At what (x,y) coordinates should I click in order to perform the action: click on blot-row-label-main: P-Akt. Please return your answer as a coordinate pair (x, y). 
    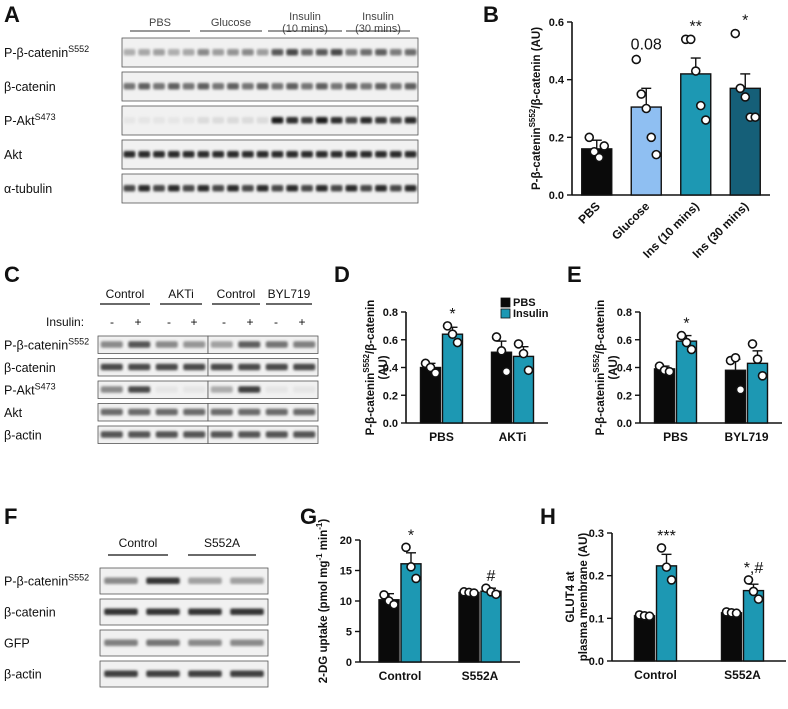
    Looking at the image, I should click on (19, 390).